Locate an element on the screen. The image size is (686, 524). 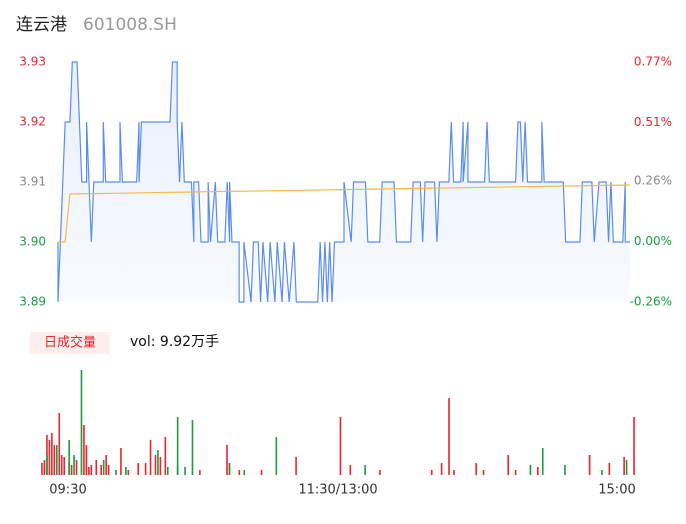
y2-tick-label: 0.77% is located at coordinates (653, 62).